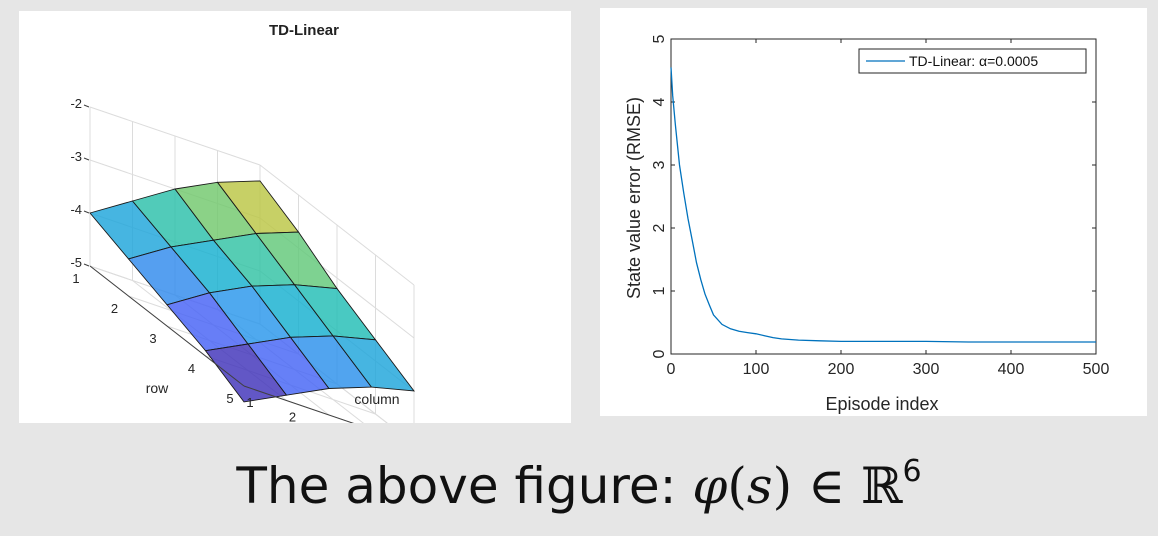 This screenshot has height=536, width=1158. Describe the element at coordinates (634, 198) in the screenshot. I see `line-ylabel: State value error (RMSE)` at that location.